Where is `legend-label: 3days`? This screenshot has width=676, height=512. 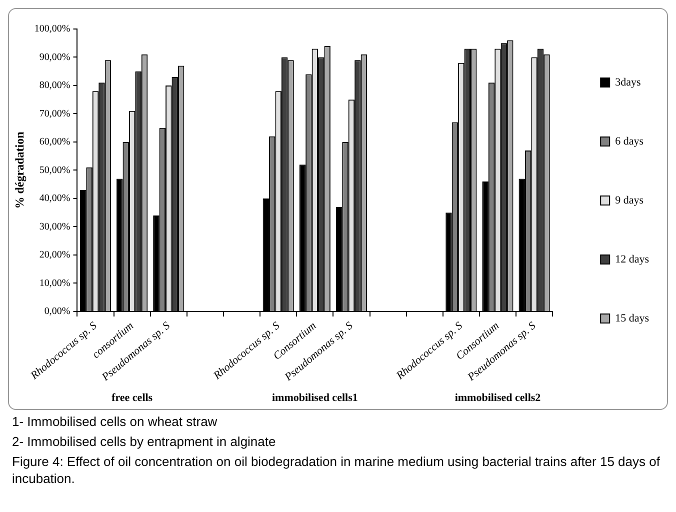
legend-label: 3days is located at coordinates (628, 82).